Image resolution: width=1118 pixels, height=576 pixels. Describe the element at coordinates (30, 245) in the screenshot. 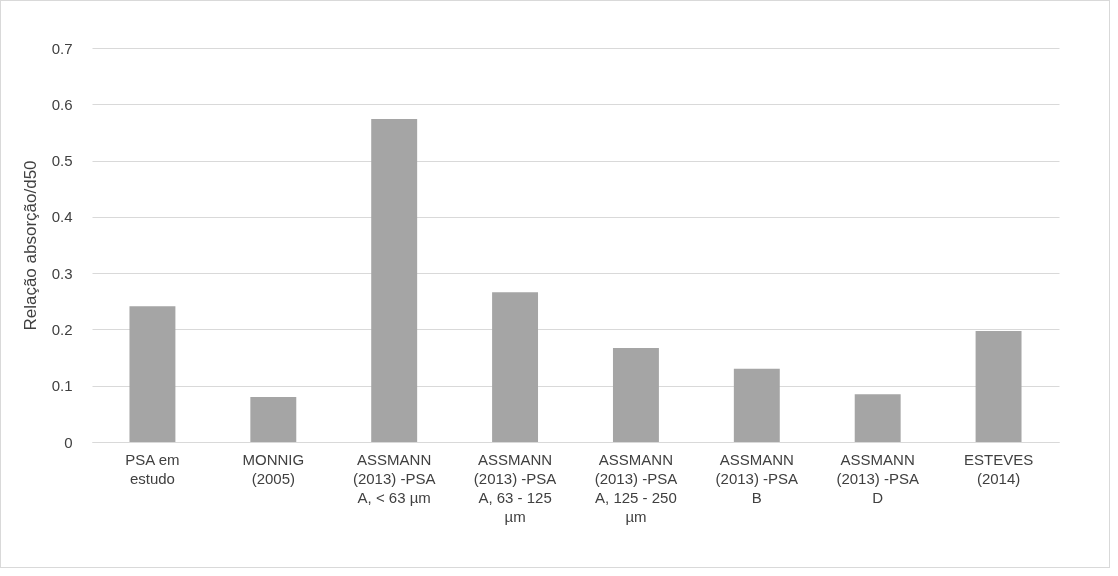

I see `y-axis-title: Relação absorção/d50` at that location.